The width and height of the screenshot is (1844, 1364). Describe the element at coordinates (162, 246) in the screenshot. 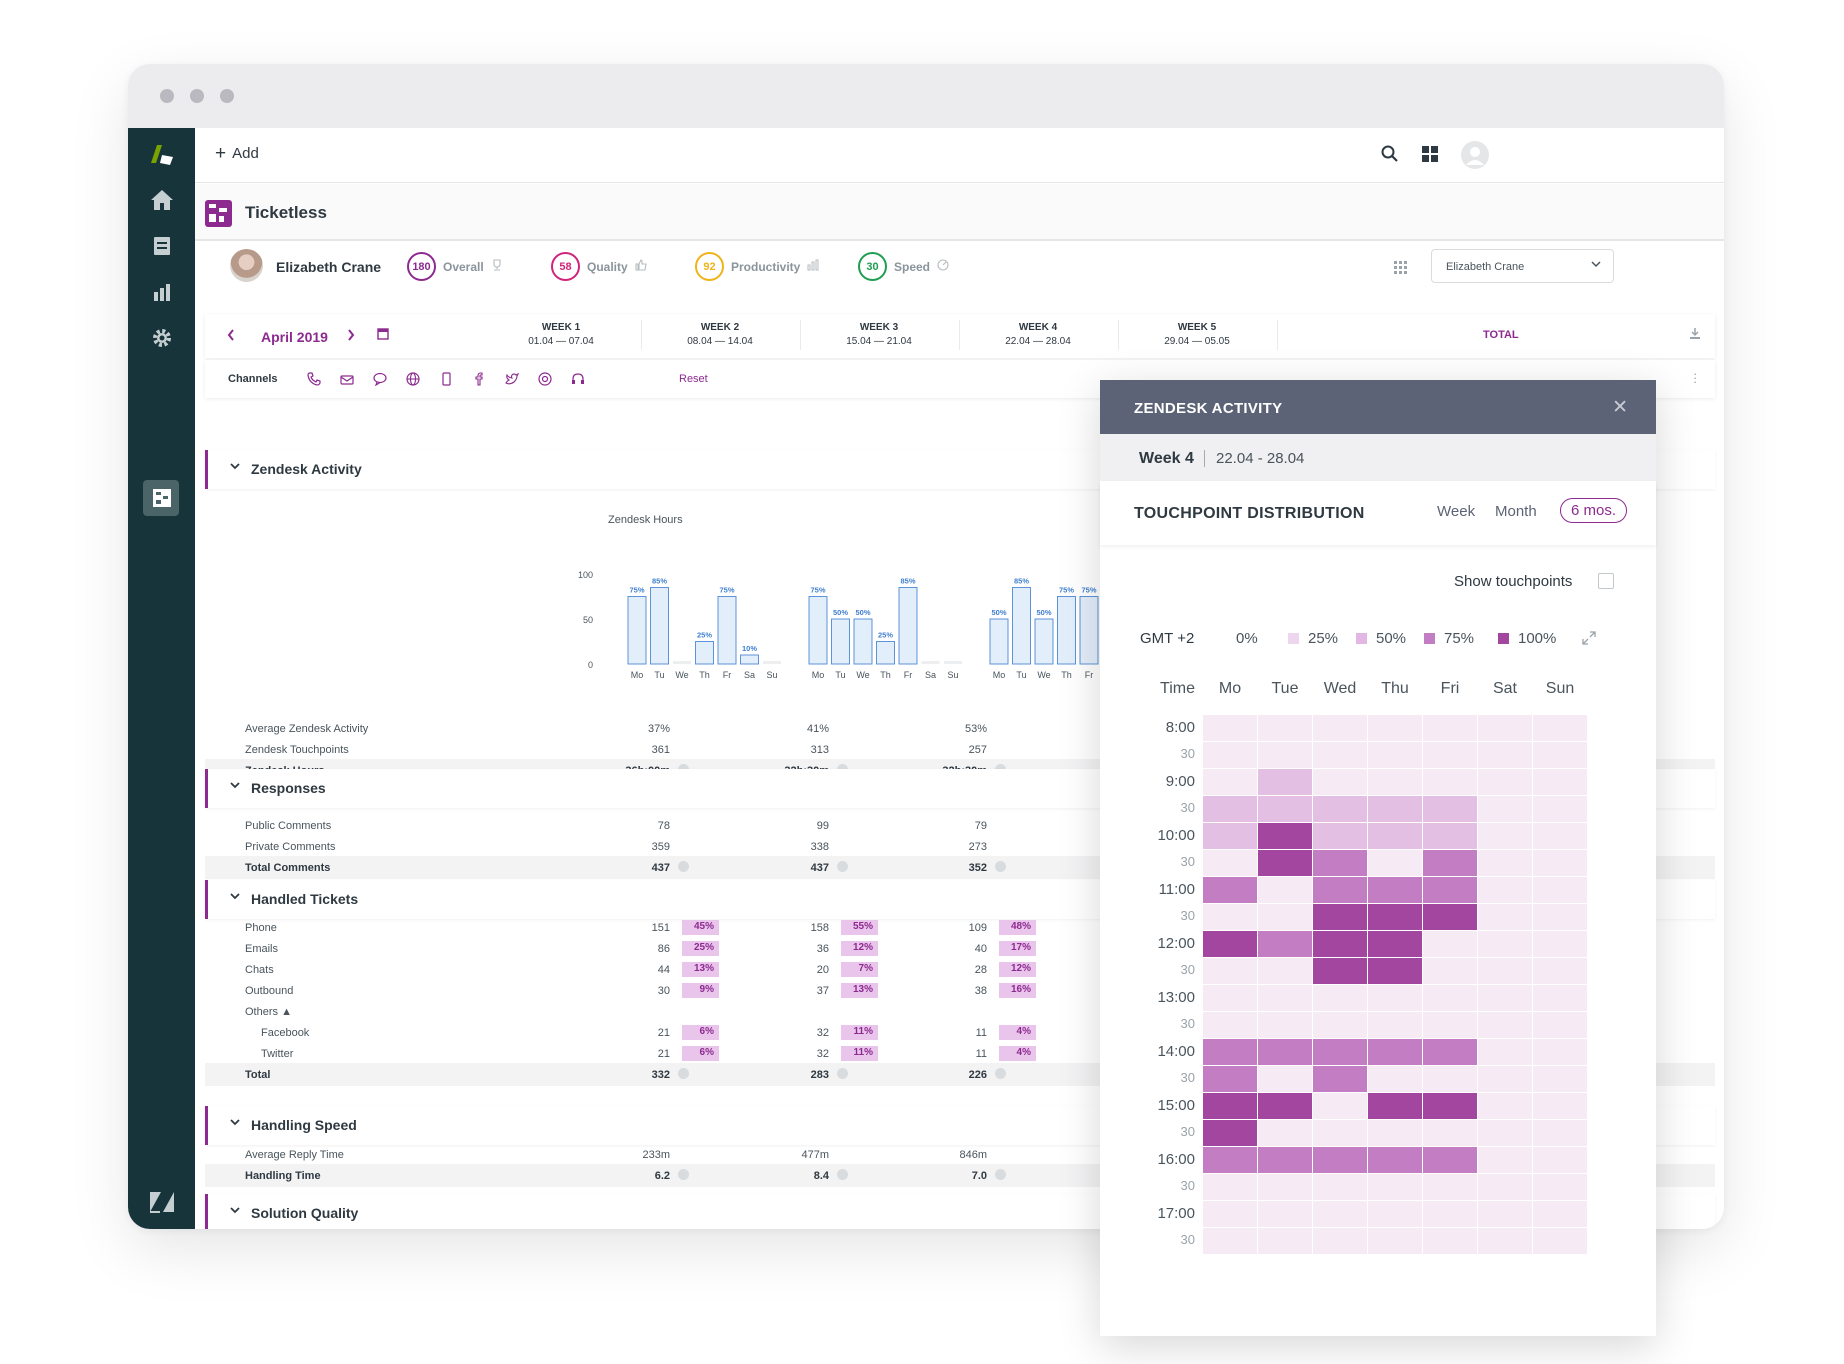

I see `views-icon` at that location.